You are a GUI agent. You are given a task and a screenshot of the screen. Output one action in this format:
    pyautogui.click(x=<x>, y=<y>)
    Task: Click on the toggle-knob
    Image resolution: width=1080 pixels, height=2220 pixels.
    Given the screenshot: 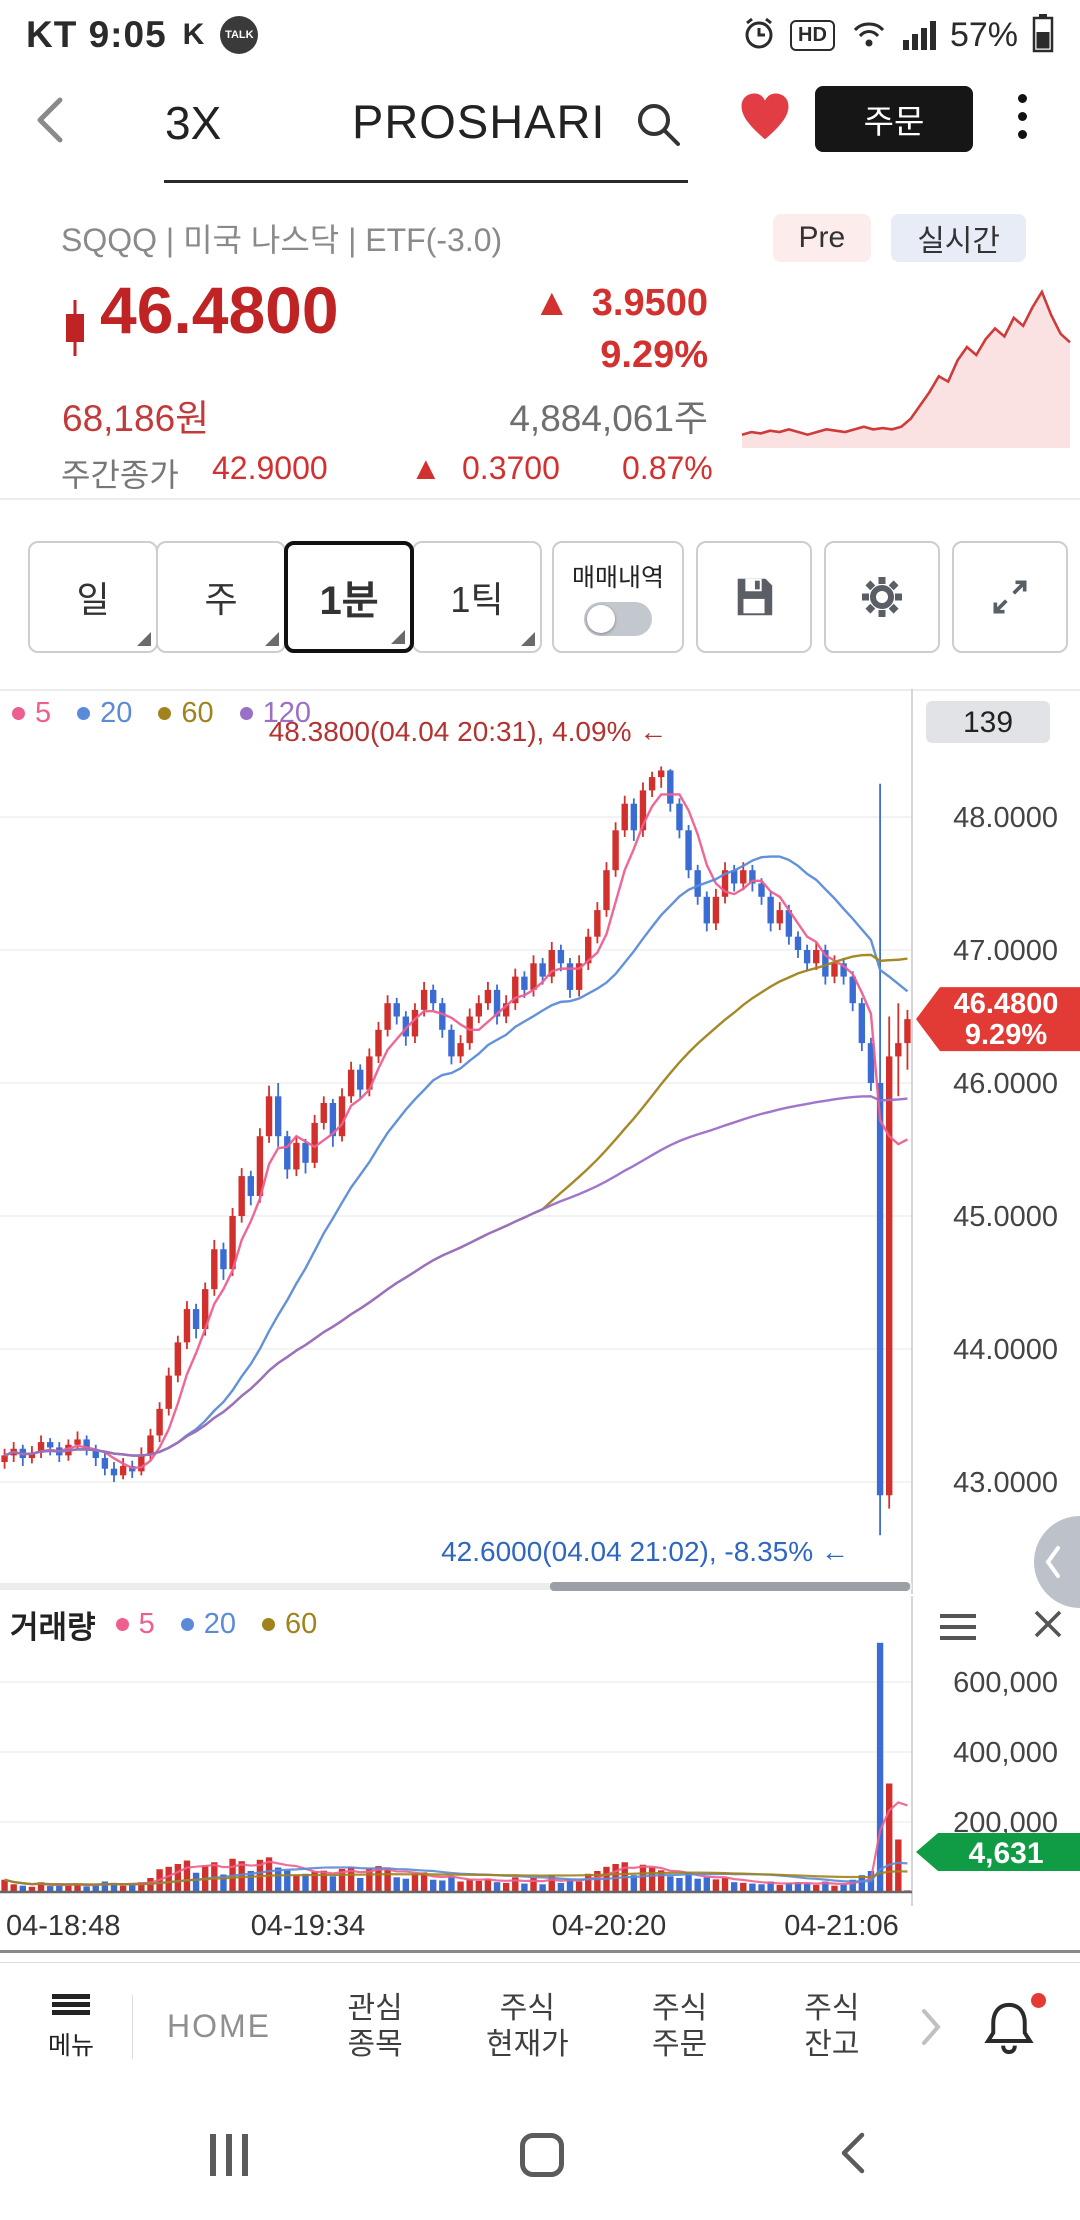 What is the action you would take?
    pyautogui.click(x=601, y=619)
    